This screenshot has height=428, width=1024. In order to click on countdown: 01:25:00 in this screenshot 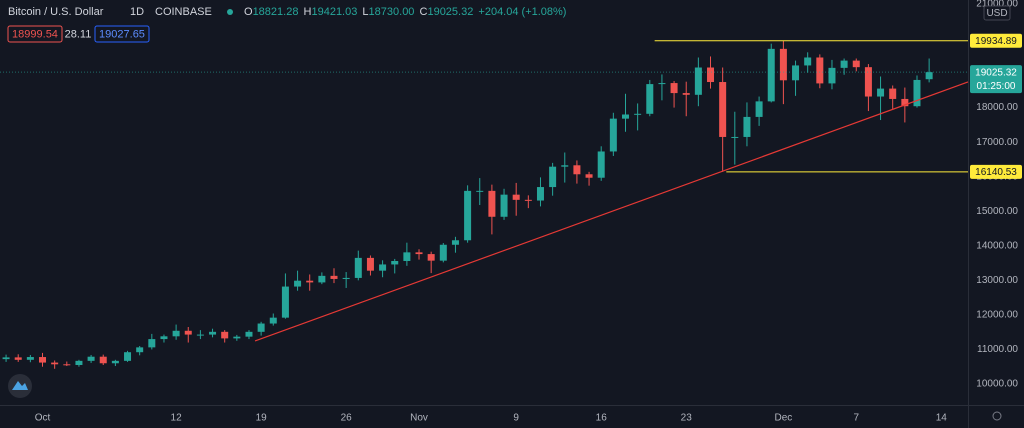, I will do `click(996, 86)`.